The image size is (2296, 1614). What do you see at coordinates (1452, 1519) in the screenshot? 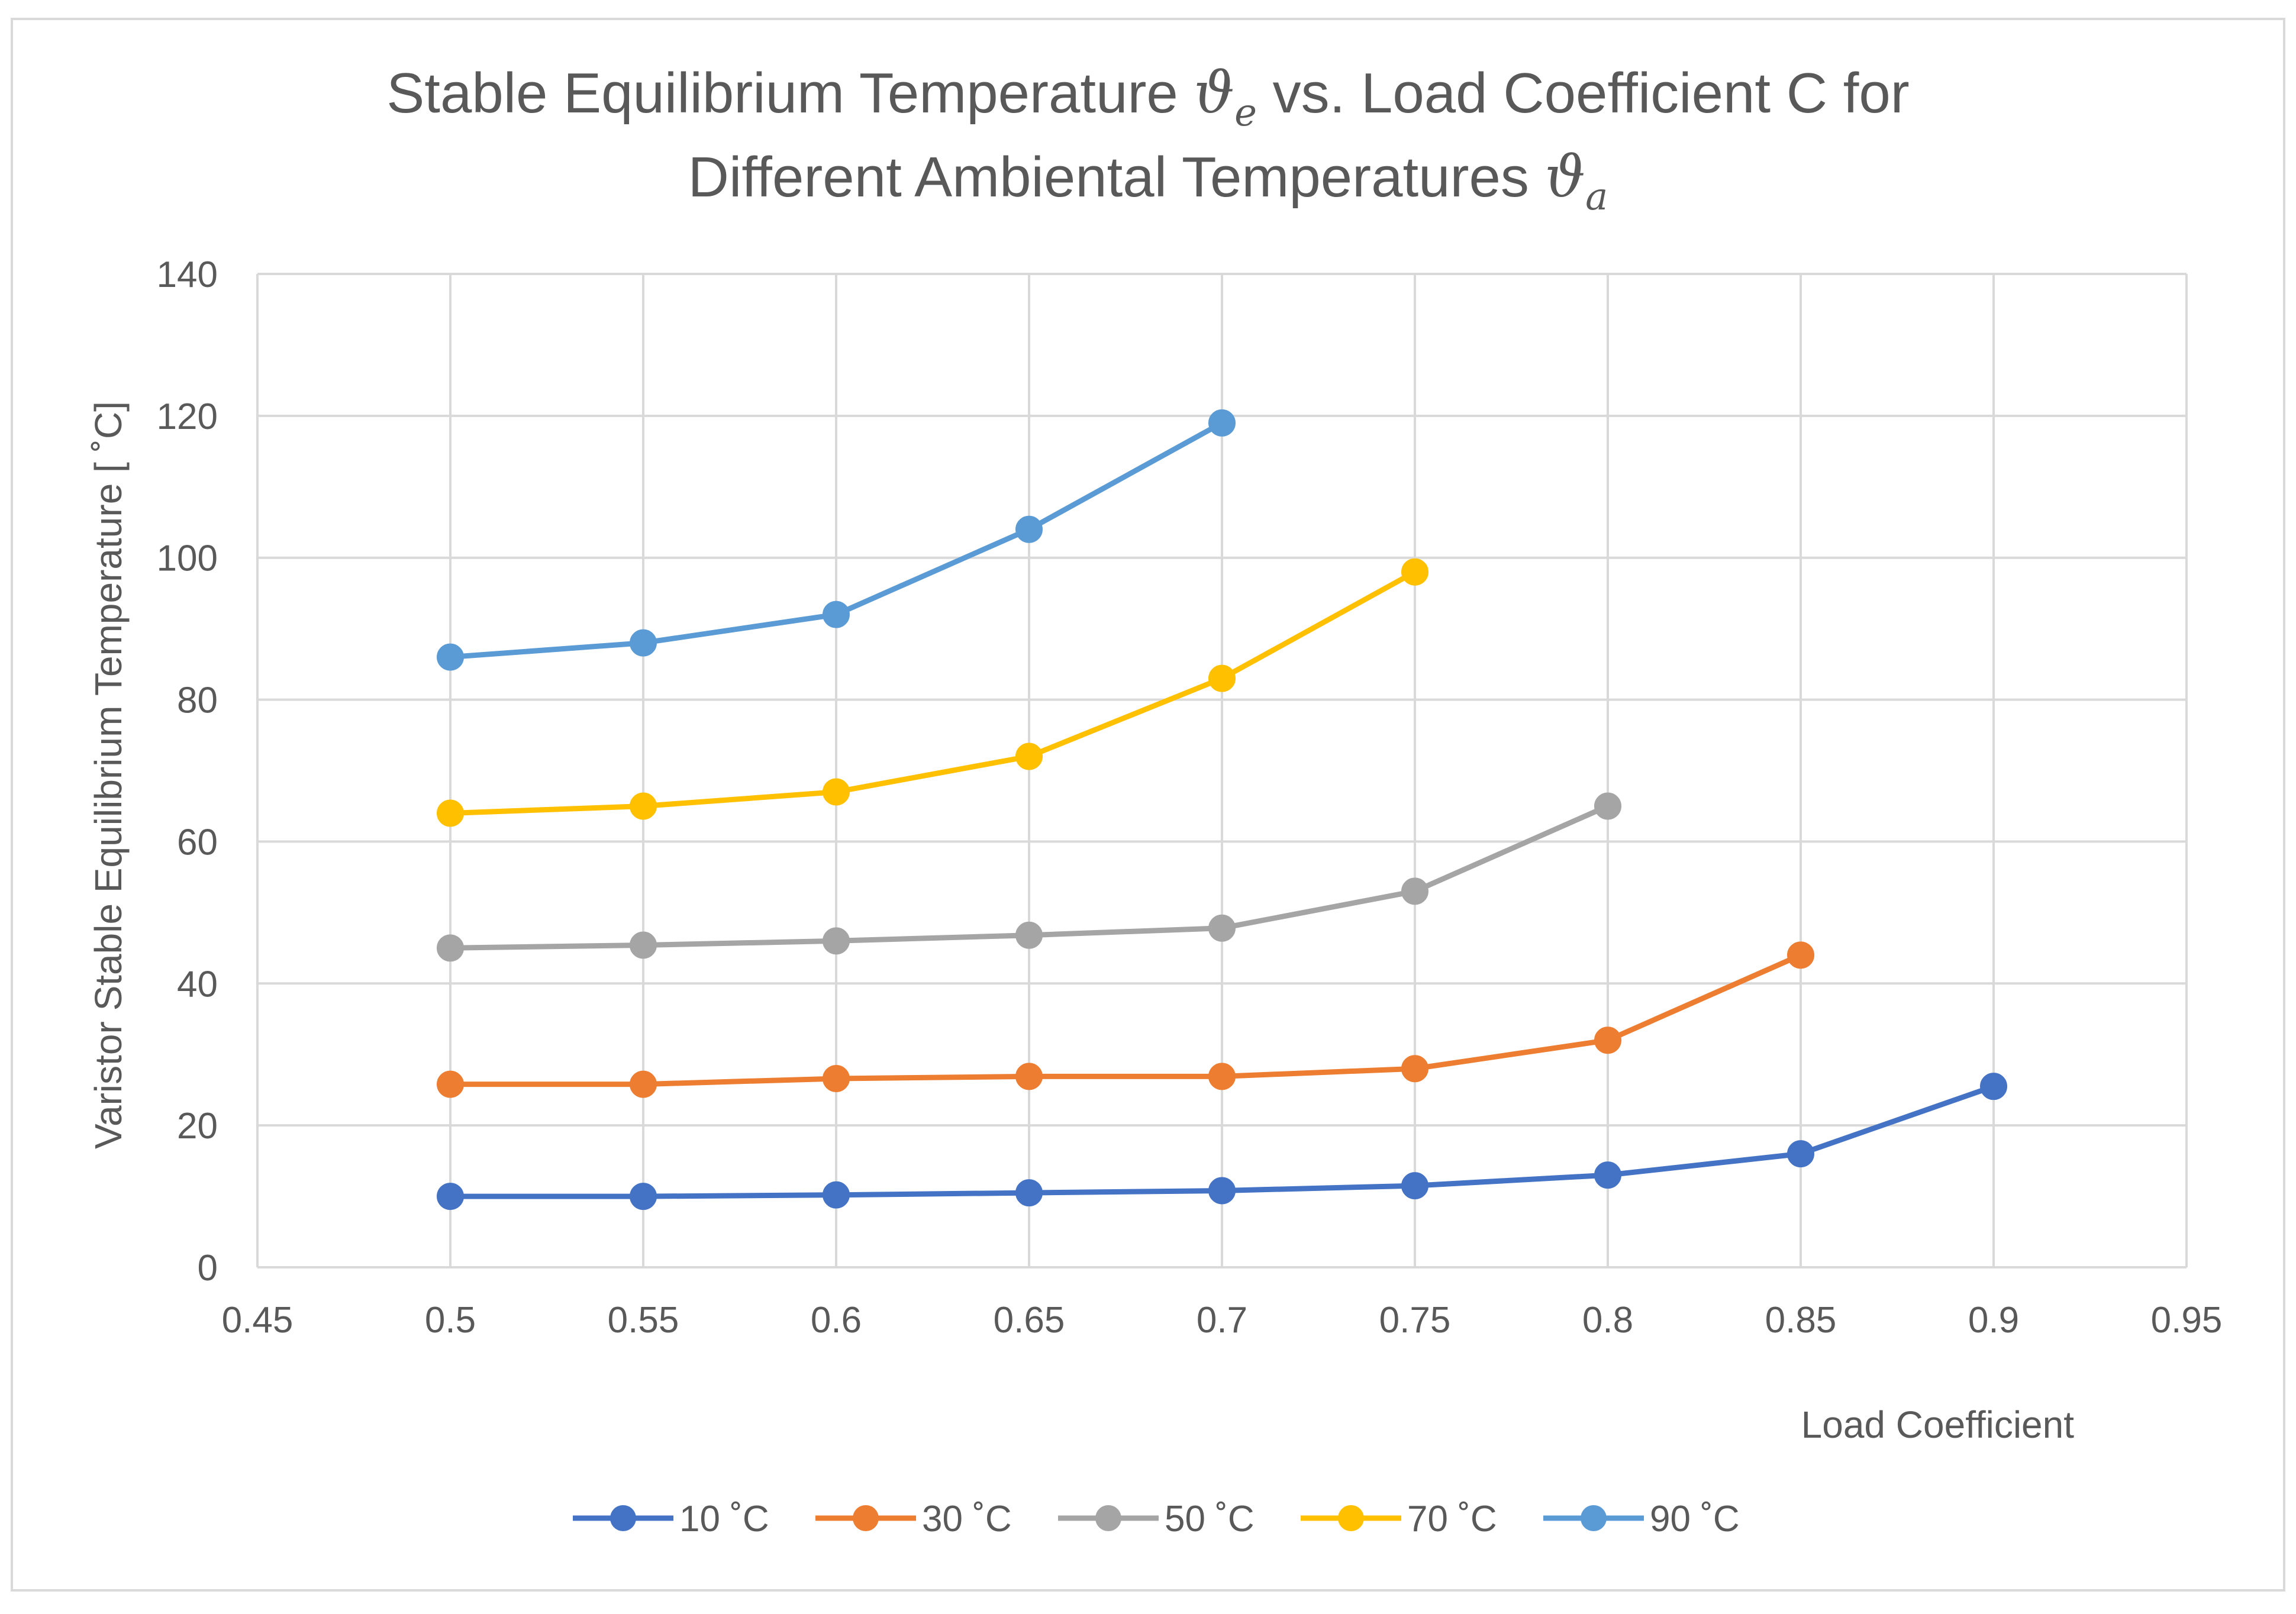
I see `legend-label: 70 ˚C` at bounding box center [1452, 1519].